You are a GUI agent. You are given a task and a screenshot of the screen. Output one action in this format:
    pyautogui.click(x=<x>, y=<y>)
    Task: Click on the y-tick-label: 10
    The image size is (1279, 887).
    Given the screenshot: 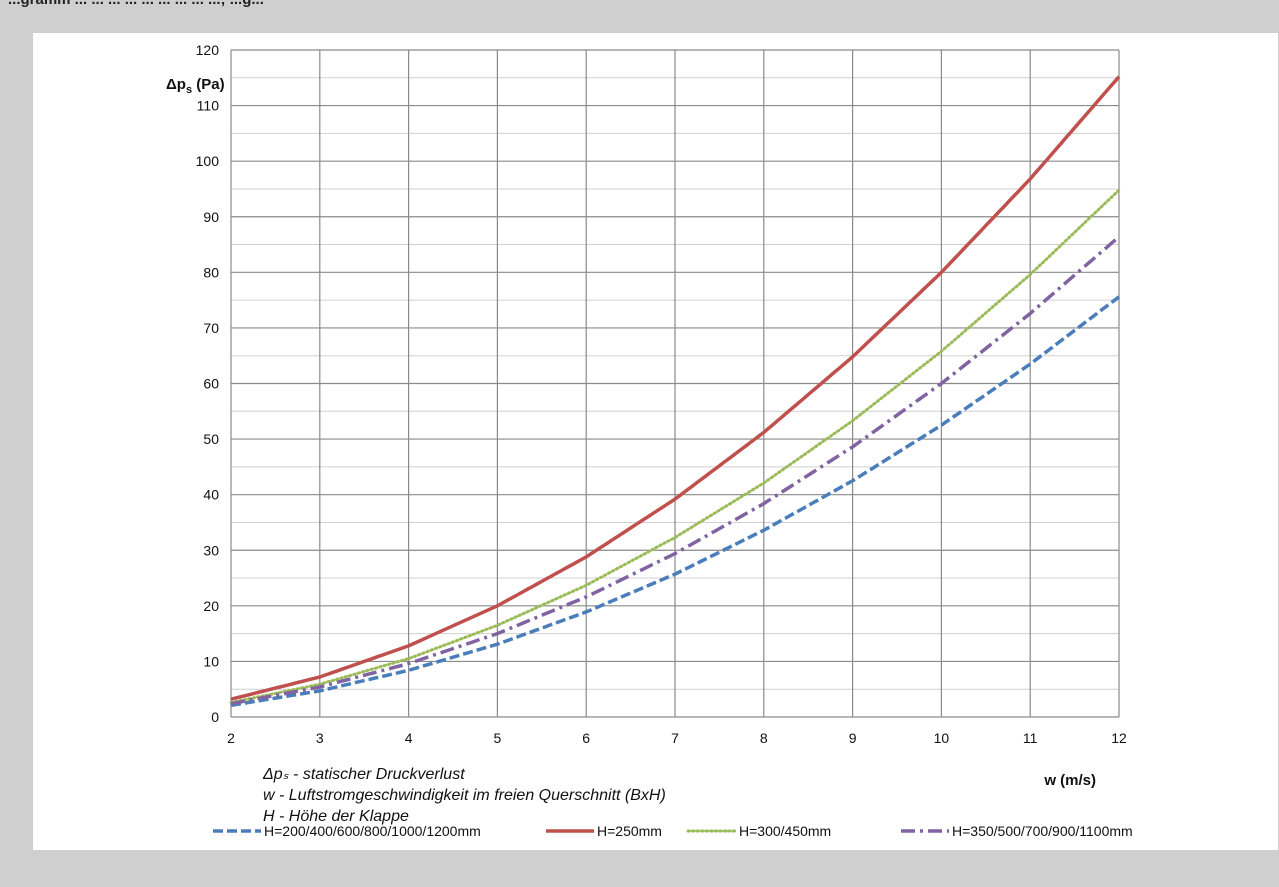 What is the action you would take?
    pyautogui.click(x=211, y=661)
    